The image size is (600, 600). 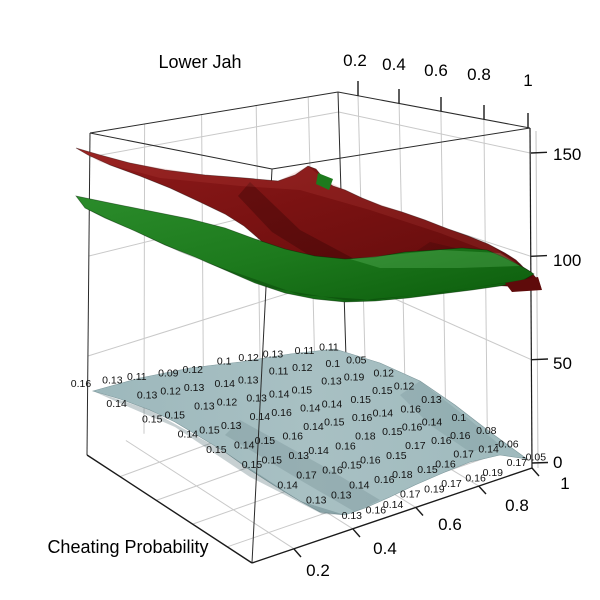 What do you see at coordinates (517, 505) in the screenshot?
I see `bottom-tick-0.8: 0.8` at bounding box center [517, 505].